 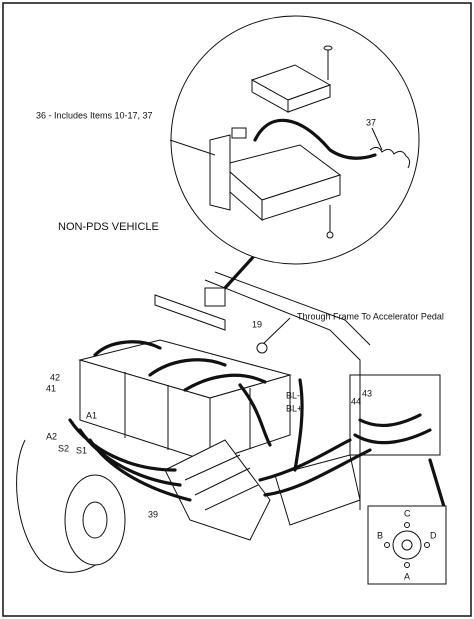 What do you see at coordinates (356, 401) in the screenshot?
I see `callout: 44` at bounding box center [356, 401].